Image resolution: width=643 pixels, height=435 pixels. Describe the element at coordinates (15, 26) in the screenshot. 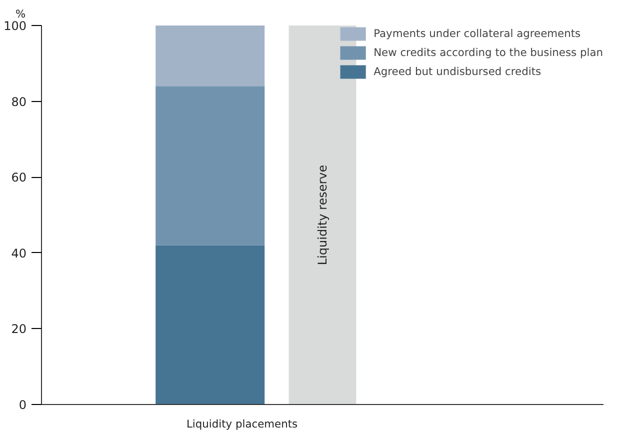

I see `y-tick-label: 100` at that location.